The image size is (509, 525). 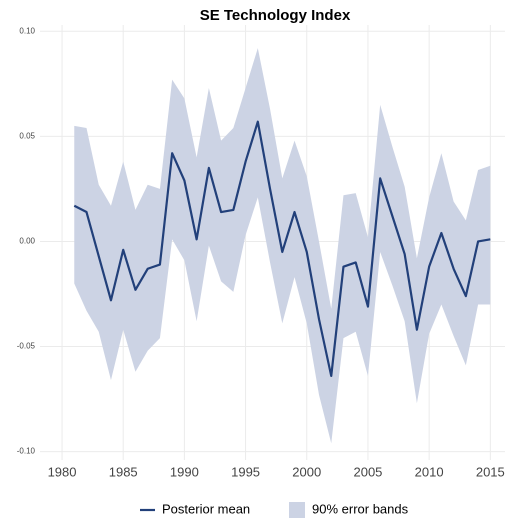 What do you see at coordinates (429, 471) in the screenshot?
I see `x-tick-label: 2010` at bounding box center [429, 471].